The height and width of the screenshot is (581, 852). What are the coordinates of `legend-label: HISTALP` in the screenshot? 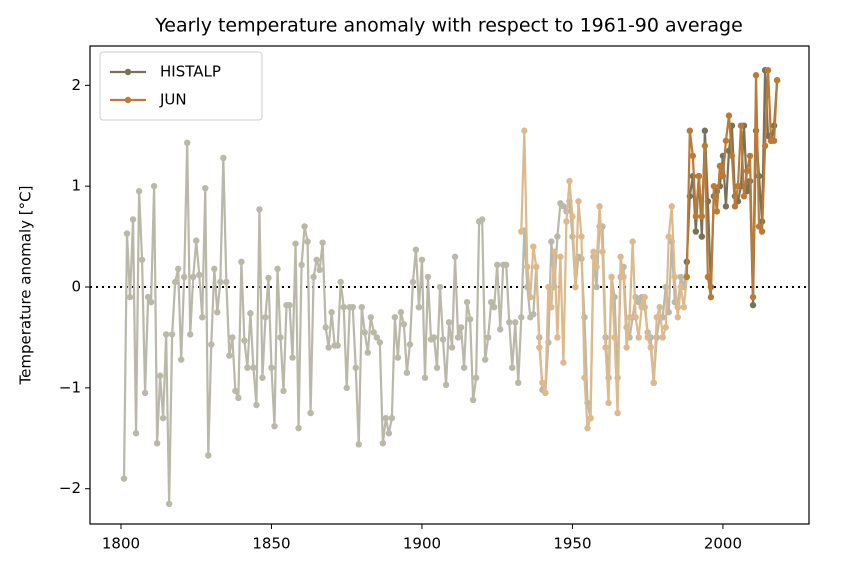 It's located at (190, 72).